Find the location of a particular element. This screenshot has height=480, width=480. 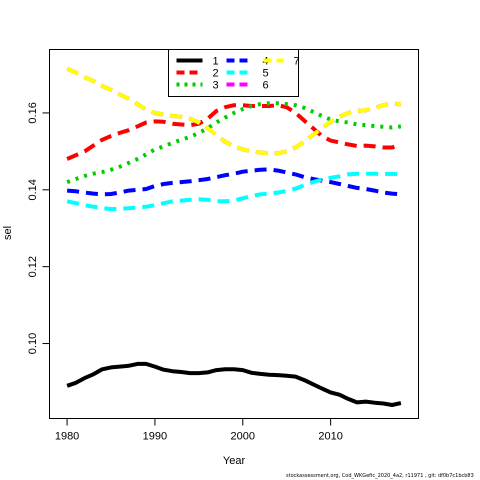

legend-label-2: 2 is located at coordinates (216, 74).